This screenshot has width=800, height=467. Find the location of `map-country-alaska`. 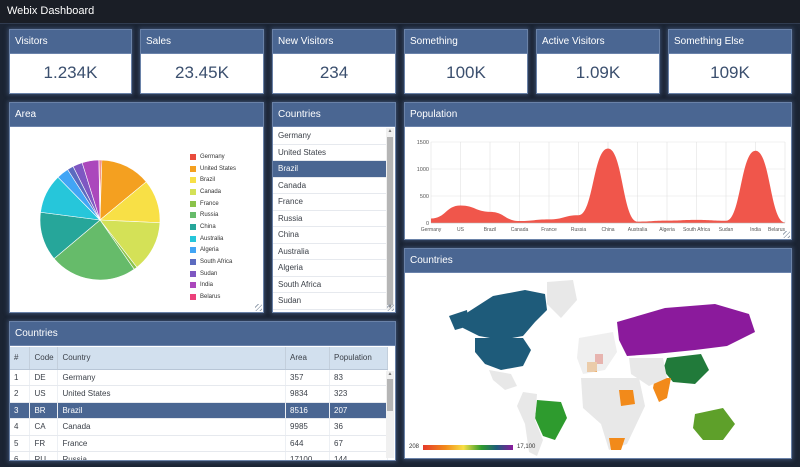

map-country-alaska is located at coordinates (459, 320).